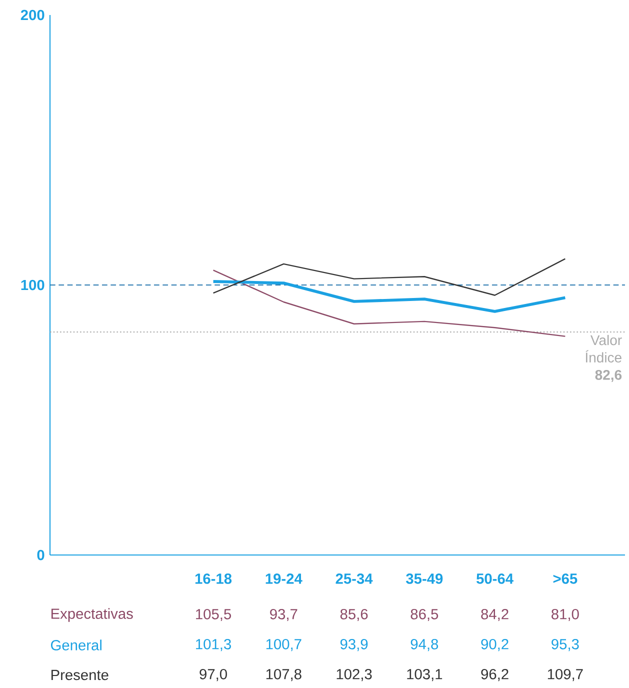 This screenshot has width=629, height=688. Describe the element at coordinates (604, 358) in the screenshot. I see `ref-line-label: Valor Índice 82,6` at that location.